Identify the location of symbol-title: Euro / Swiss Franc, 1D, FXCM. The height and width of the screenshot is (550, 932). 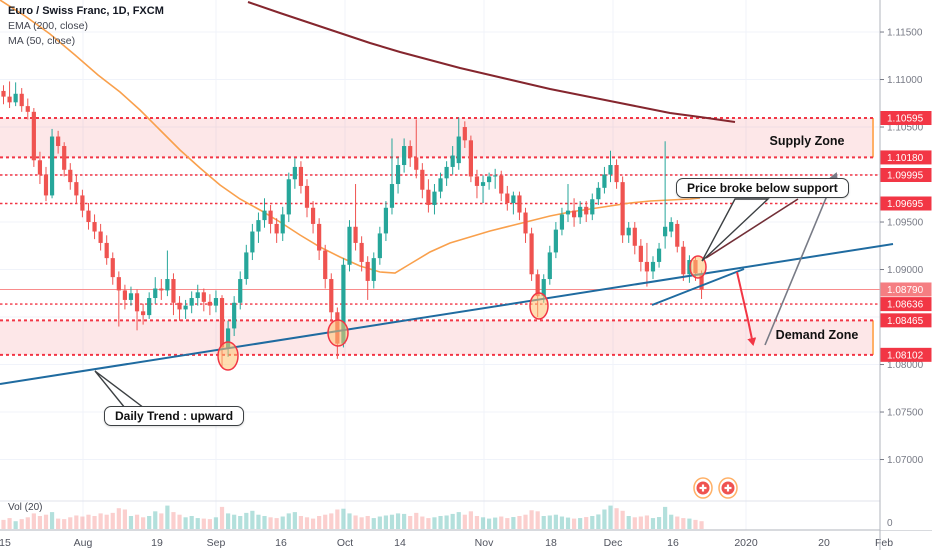
(86, 11).